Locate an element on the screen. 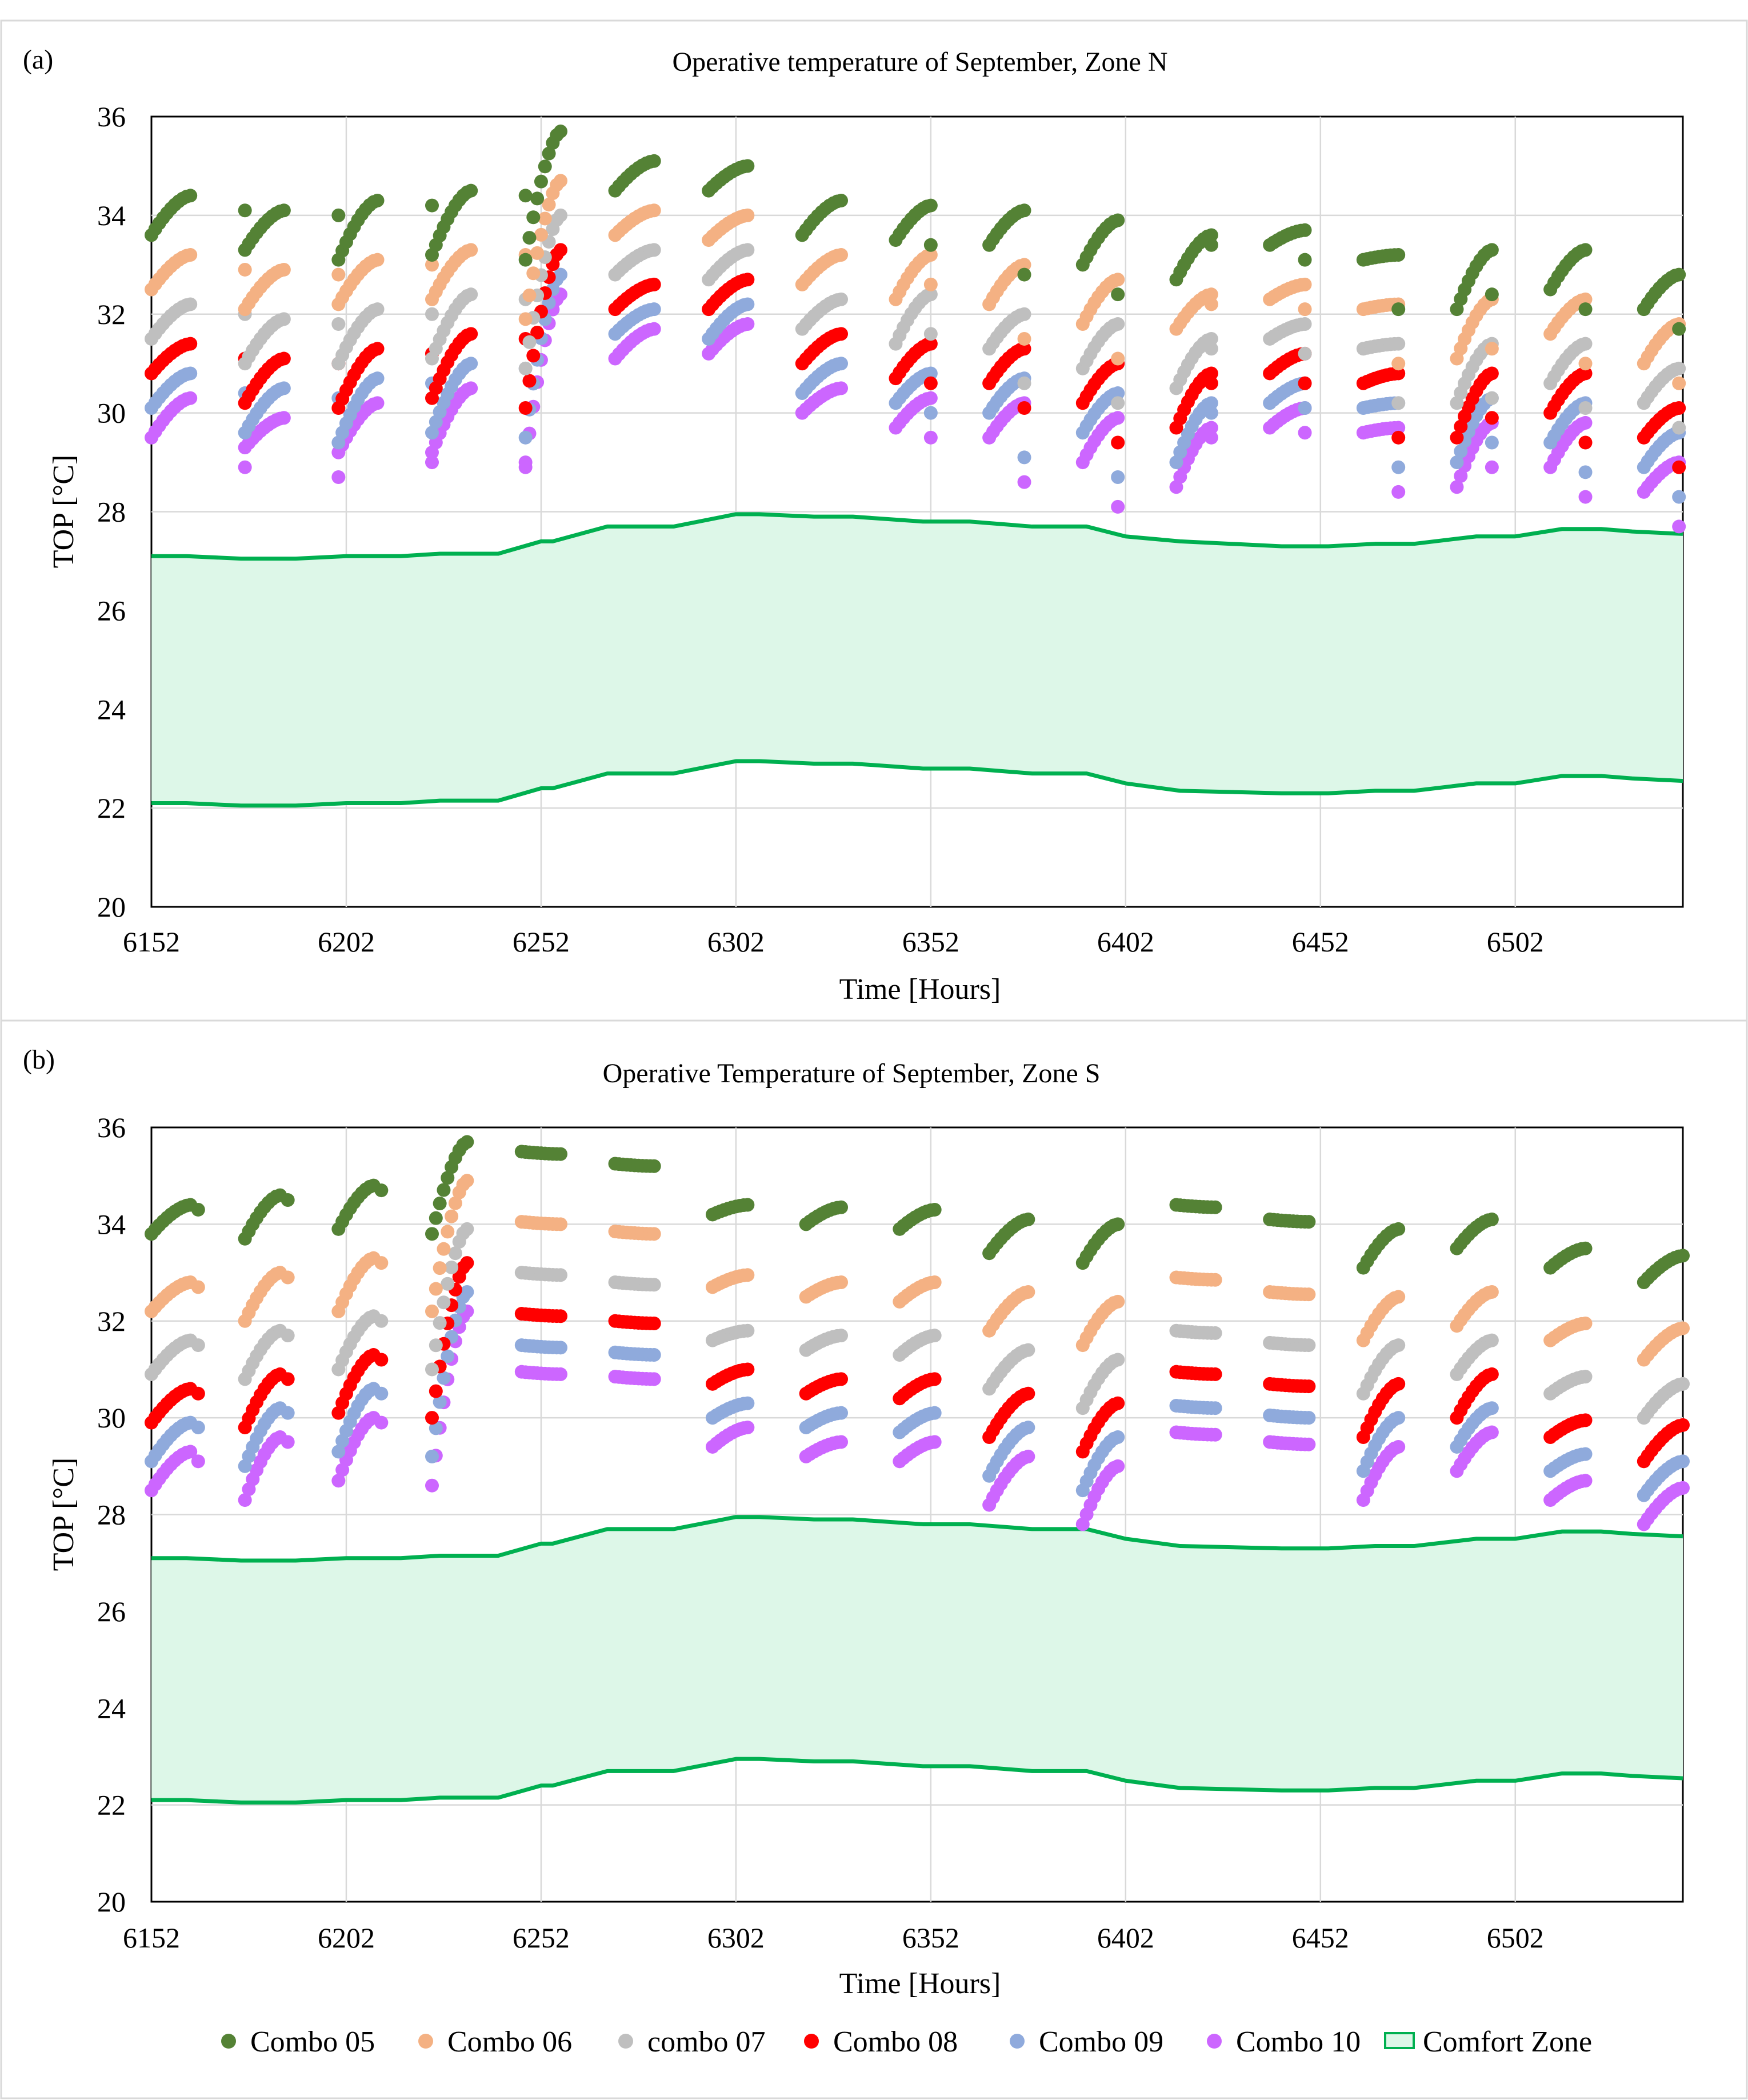  legend-label: Combo 09 is located at coordinates (1101, 2042).